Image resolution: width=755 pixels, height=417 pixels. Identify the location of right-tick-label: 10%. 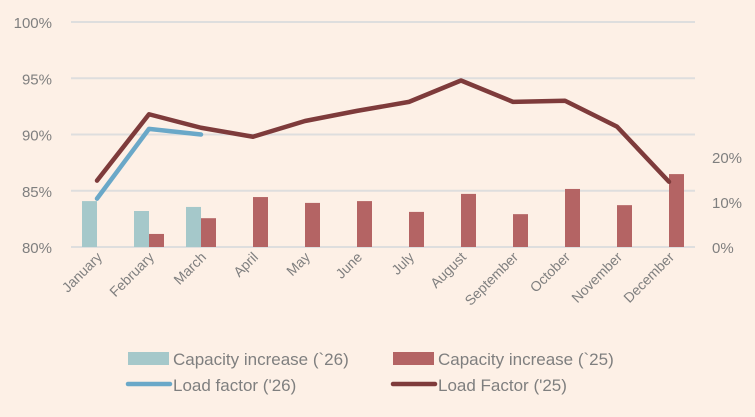
(727, 203).